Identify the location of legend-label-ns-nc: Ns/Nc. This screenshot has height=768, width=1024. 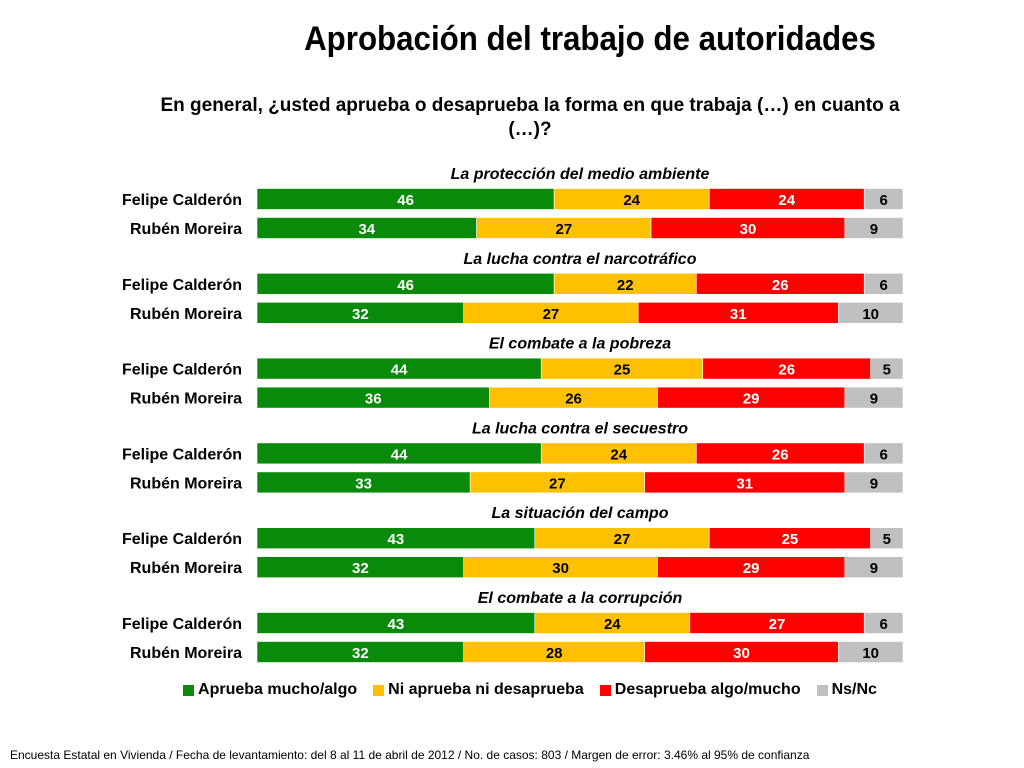
(854, 689).